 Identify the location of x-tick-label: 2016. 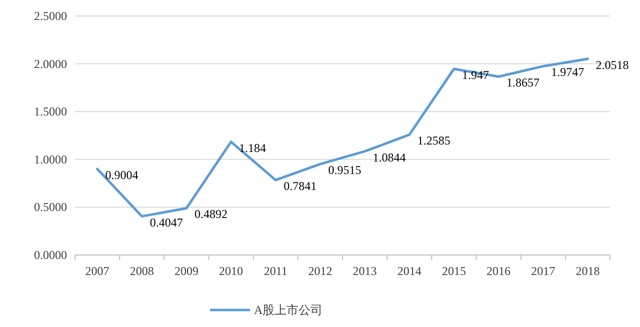
(498, 271).